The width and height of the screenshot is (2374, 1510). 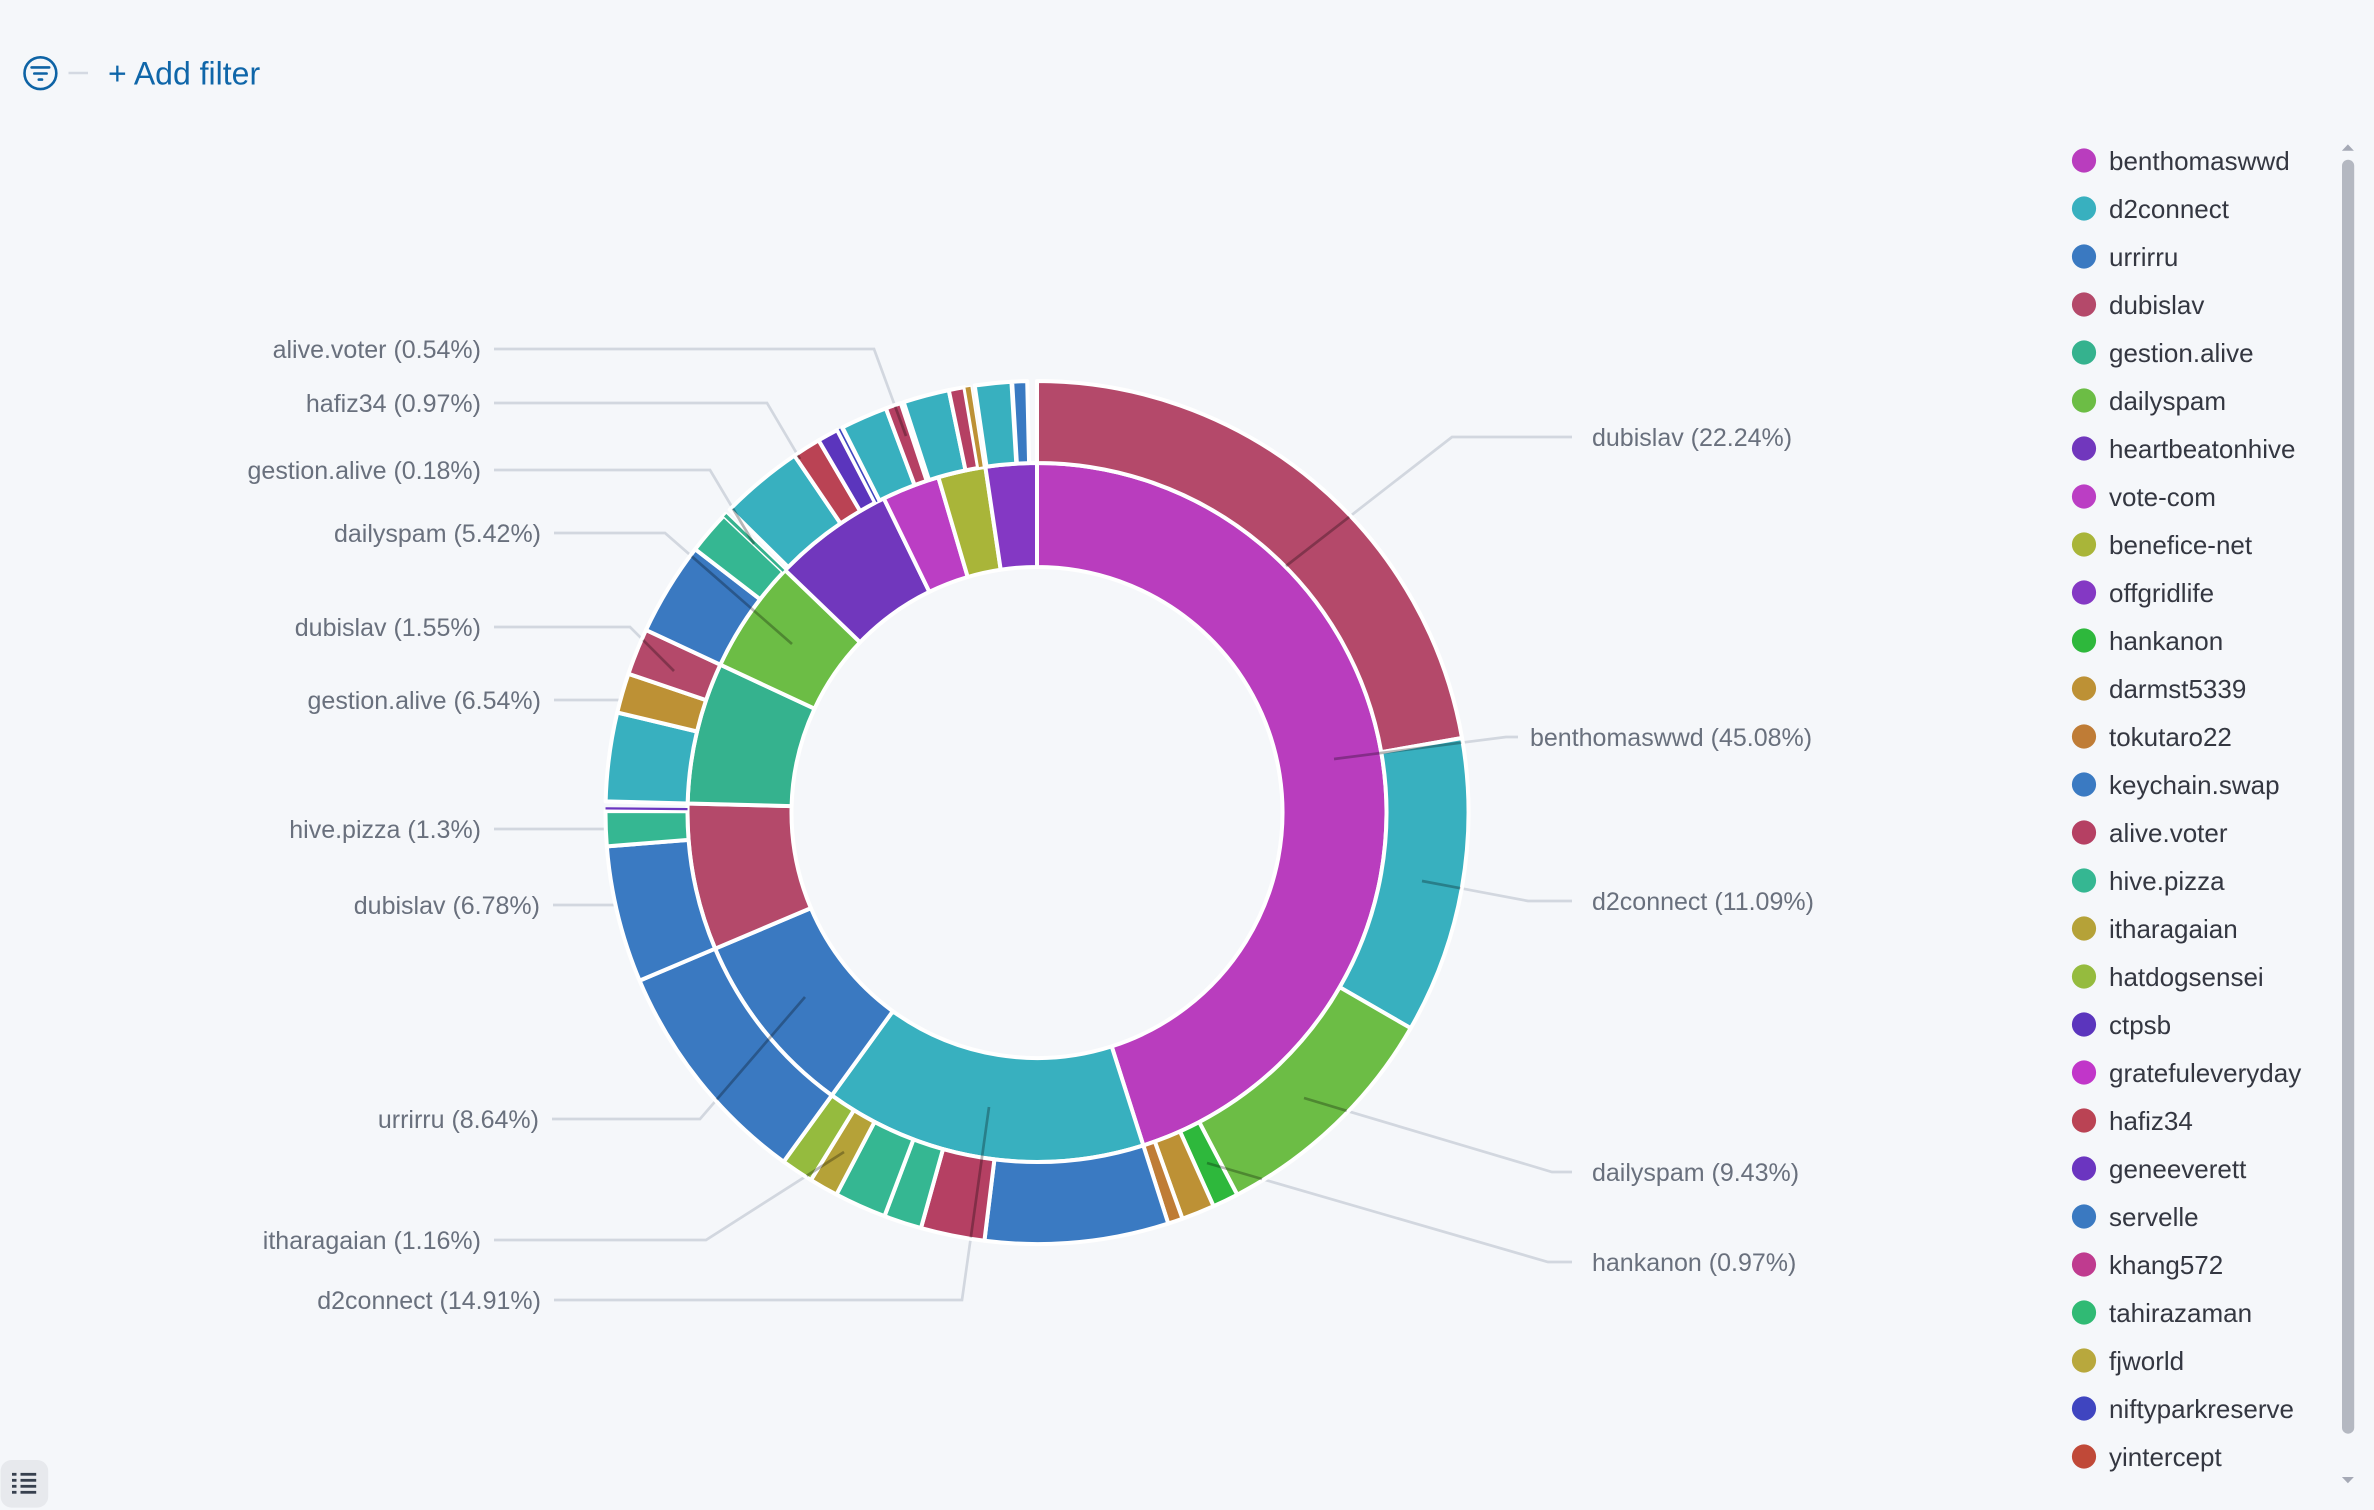 What do you see at coordinates (2201, 1409) in the screenshot?
I see `svg-text: niftyparkreserve` at bounding box center [2201, 1409].